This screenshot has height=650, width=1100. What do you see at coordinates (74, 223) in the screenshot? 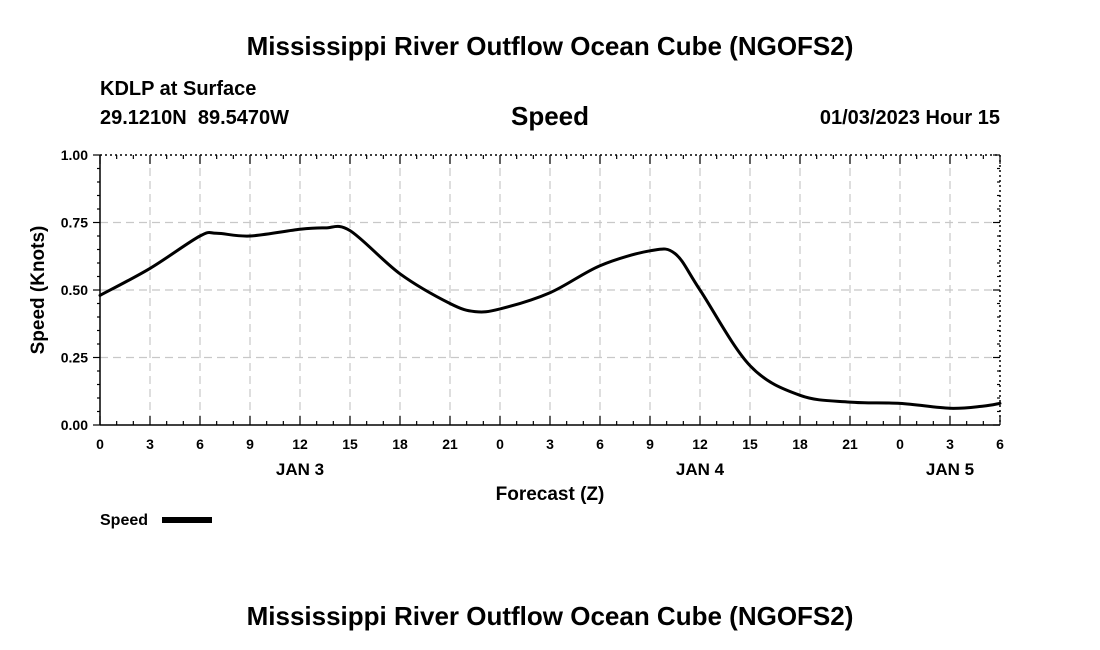
I see `y-tick-label: 0.75` at bounding box center [74, 223].